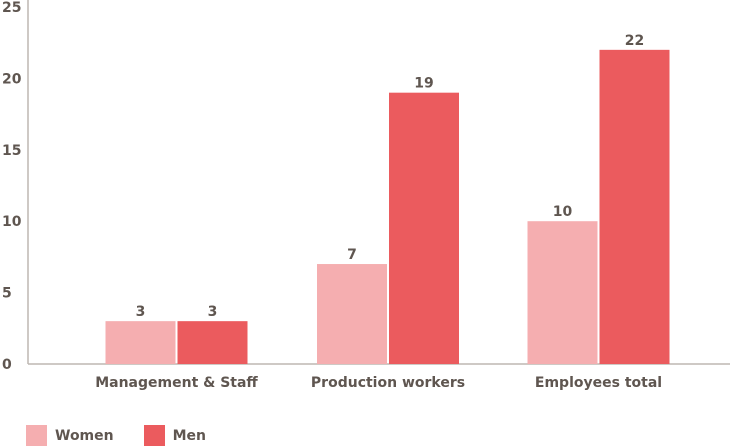  I want to click on legend-item-women: Women, so click(70, 435).